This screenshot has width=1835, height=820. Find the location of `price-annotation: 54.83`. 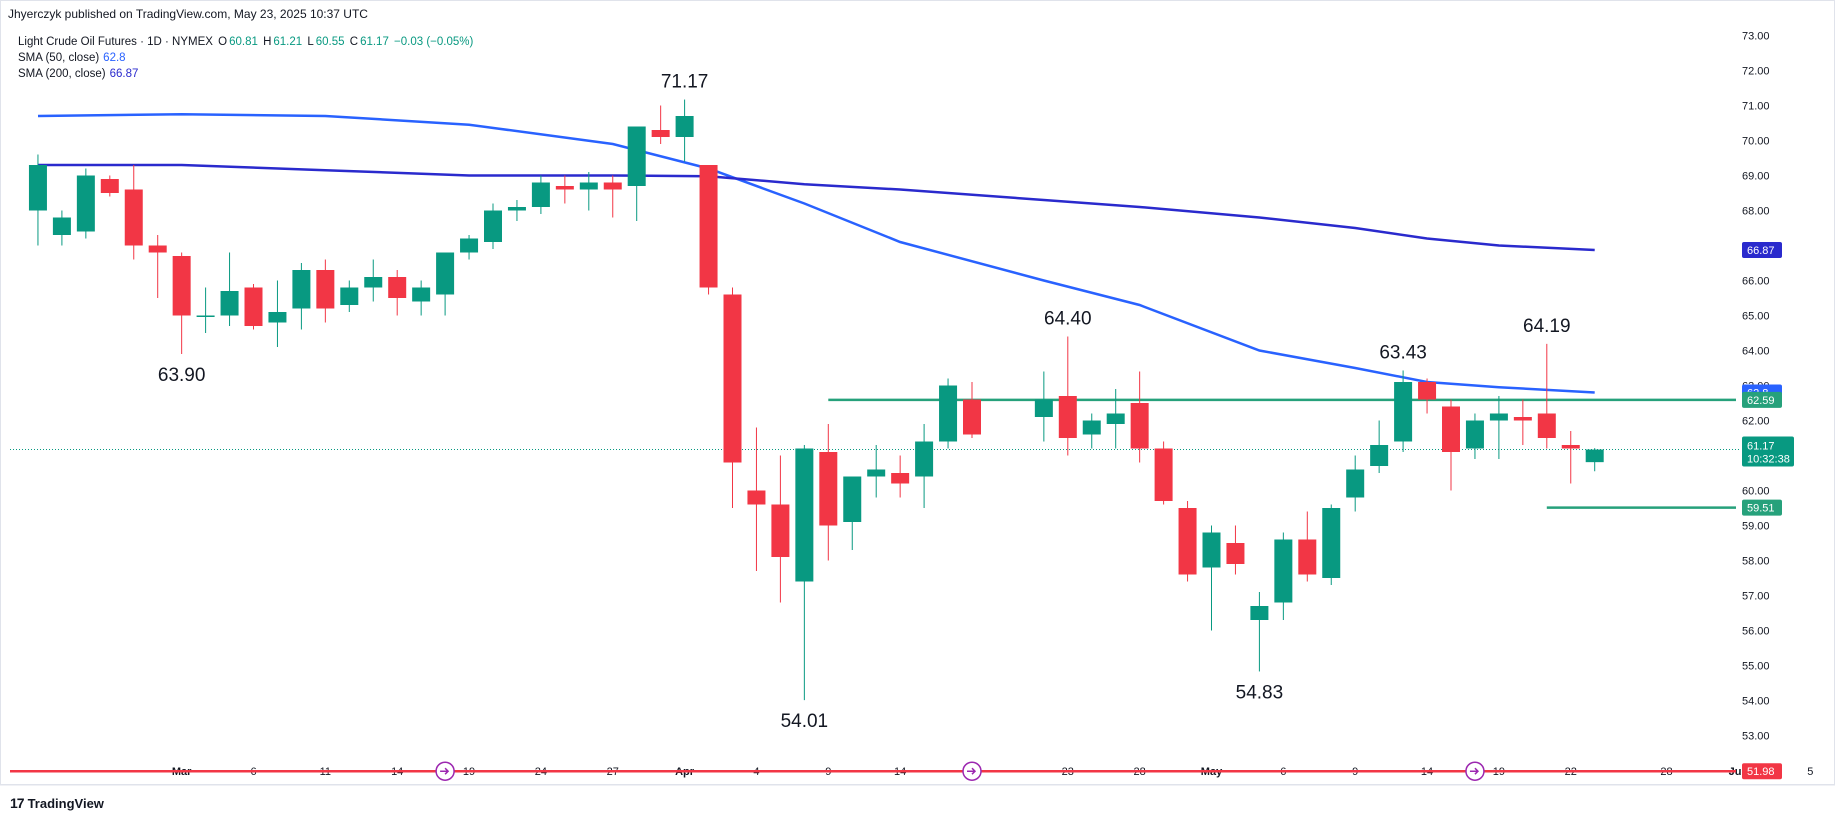

price-annotation: 54.83 is located at coordinates (1260, 692).